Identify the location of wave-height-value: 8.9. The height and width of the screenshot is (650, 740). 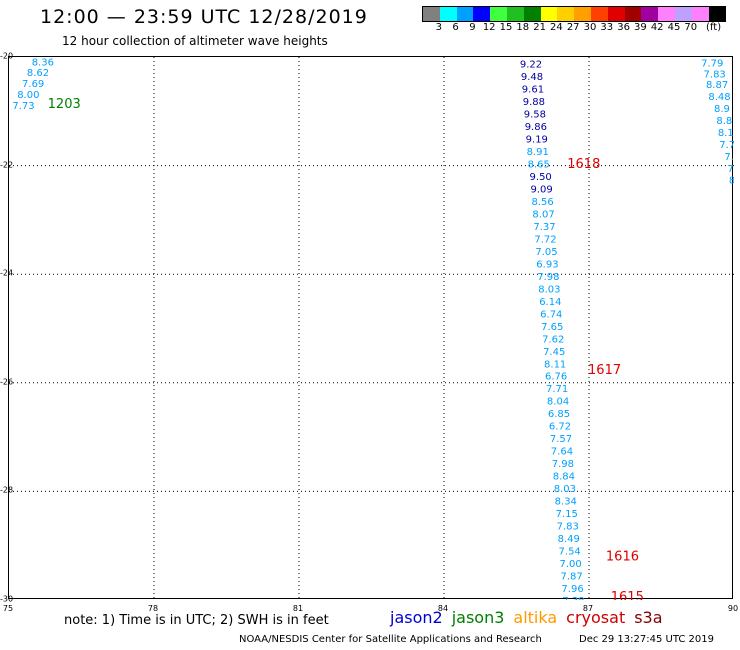
(722, 109).